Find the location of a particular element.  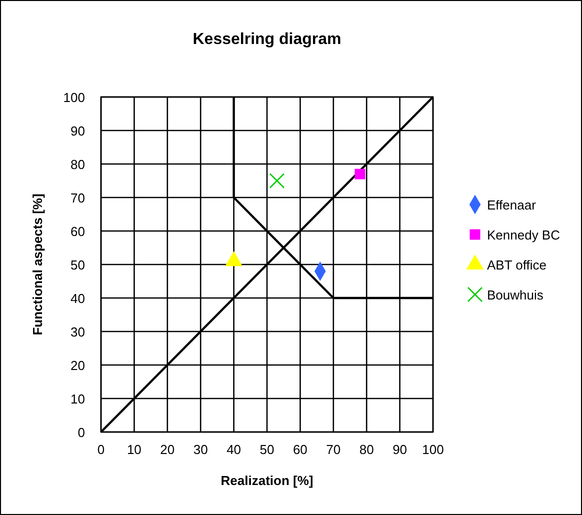

y-tick-label: 100 is located at coordinates (74, 97).